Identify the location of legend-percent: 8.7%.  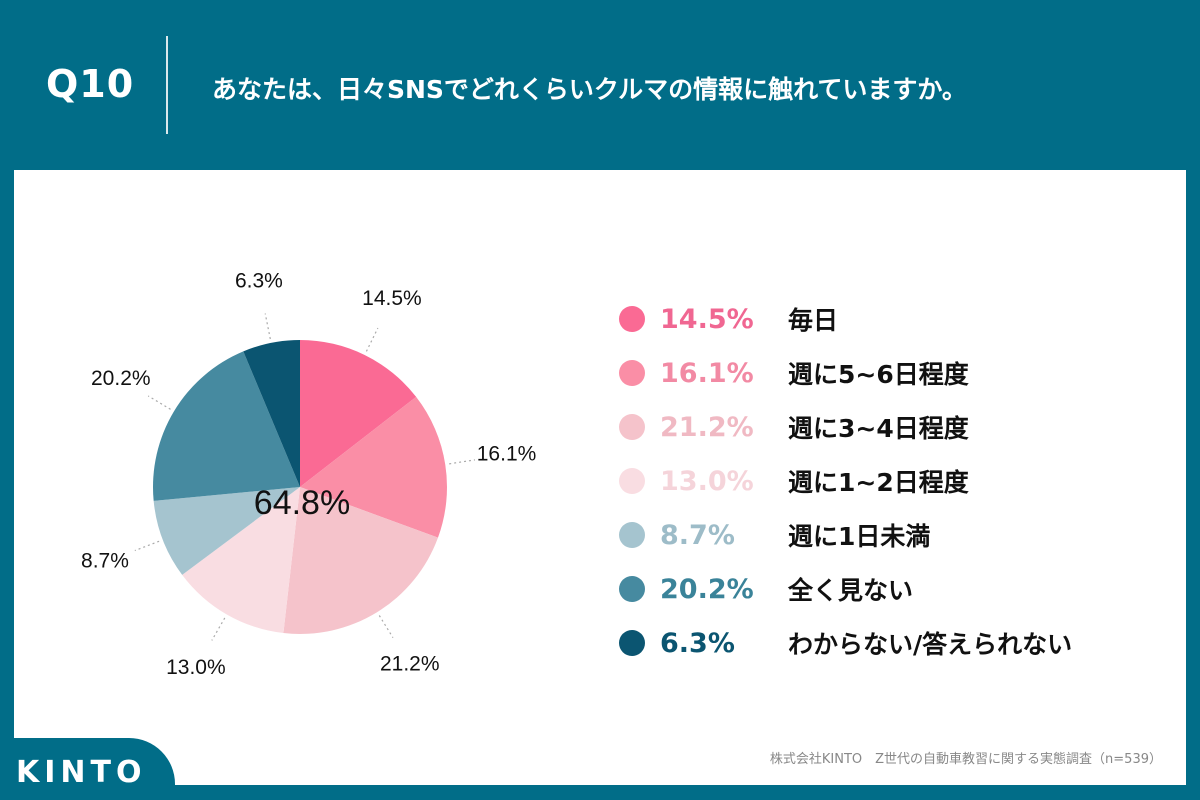
(697, 535).